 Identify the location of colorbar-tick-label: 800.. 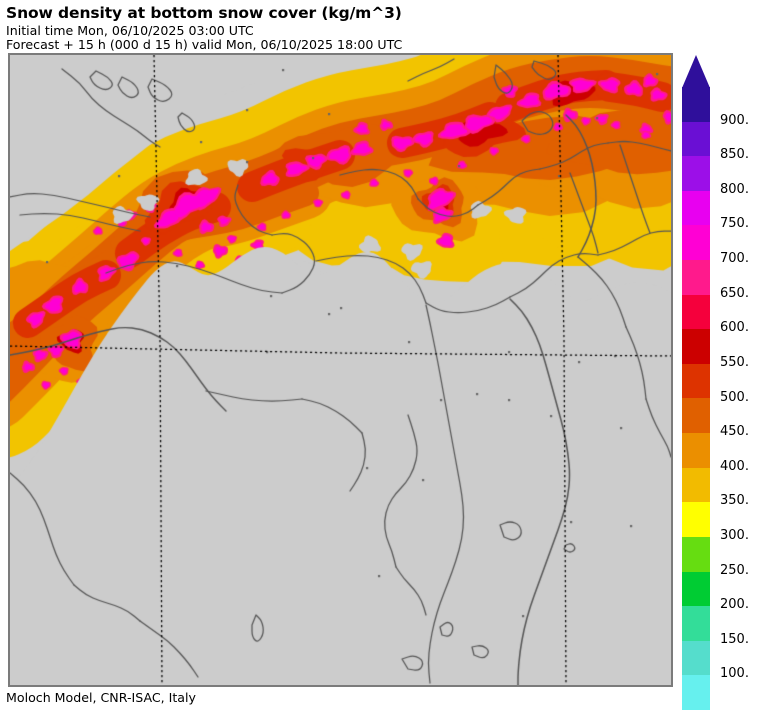
(734, 189).